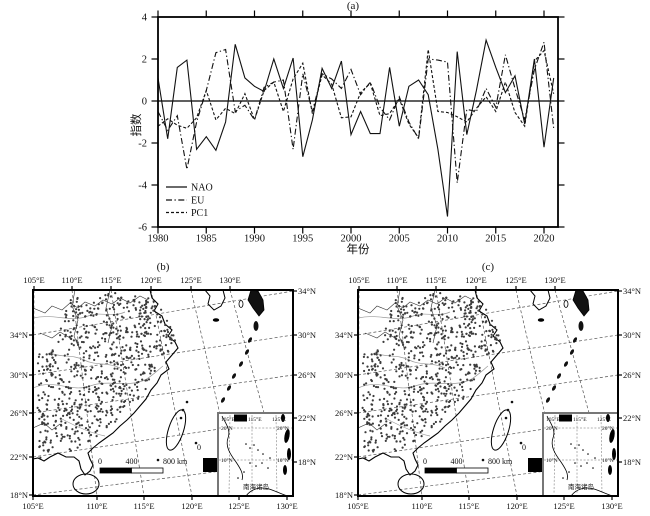 The image size is (650, 516). Describe the element at coordinates (150, 280) in the screenshot. I see `top-lon-label: 120°E` at that location.